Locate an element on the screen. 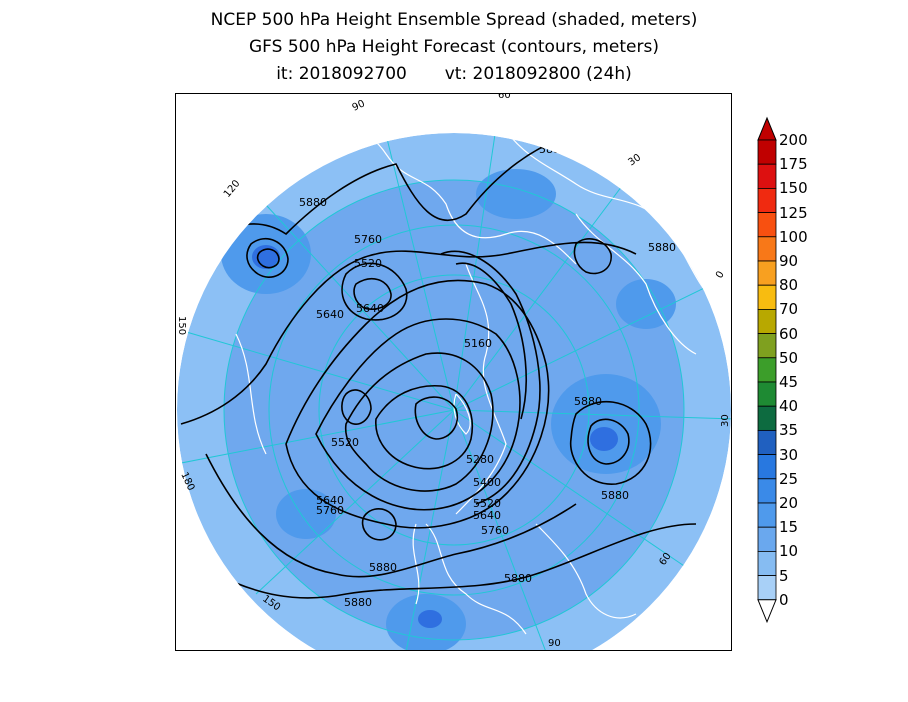 Image resolution: width=908 pixels, height=702 pixels. colorbar-label: 5 is located at coordinates (784, 575).